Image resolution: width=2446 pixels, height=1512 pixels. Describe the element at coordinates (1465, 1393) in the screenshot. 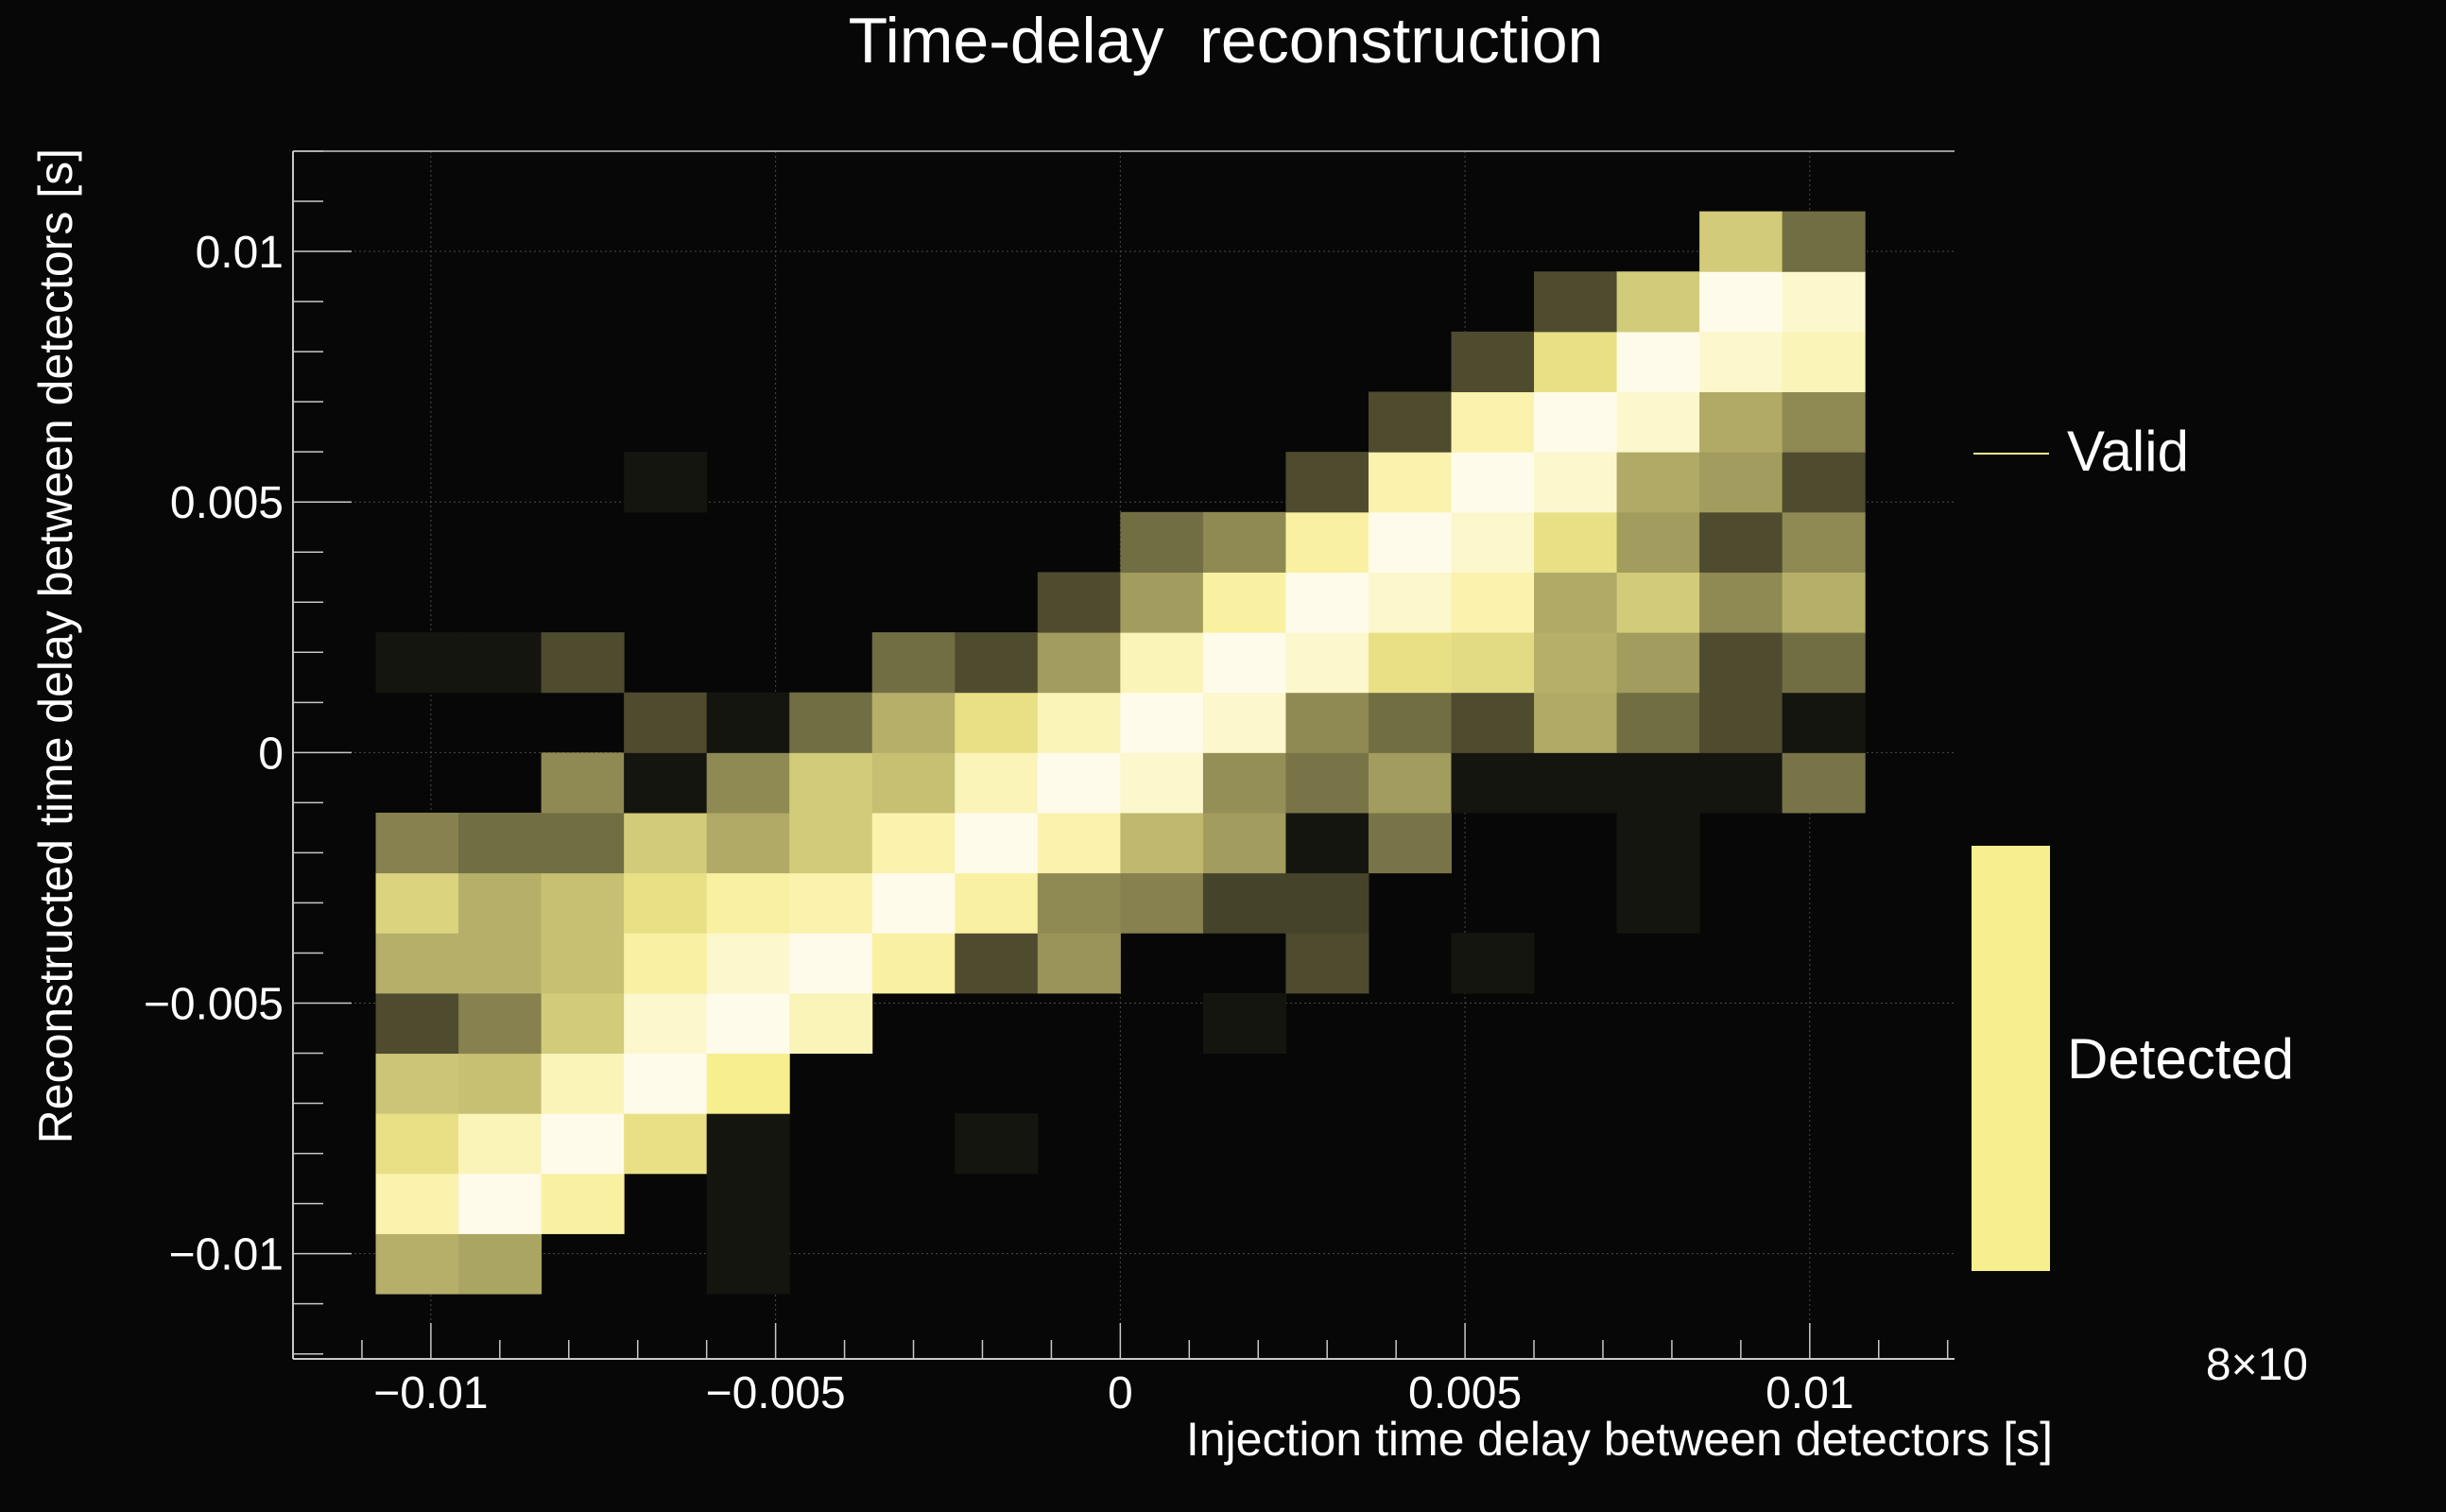

I see `x-tick-label: 0.005` at that location.